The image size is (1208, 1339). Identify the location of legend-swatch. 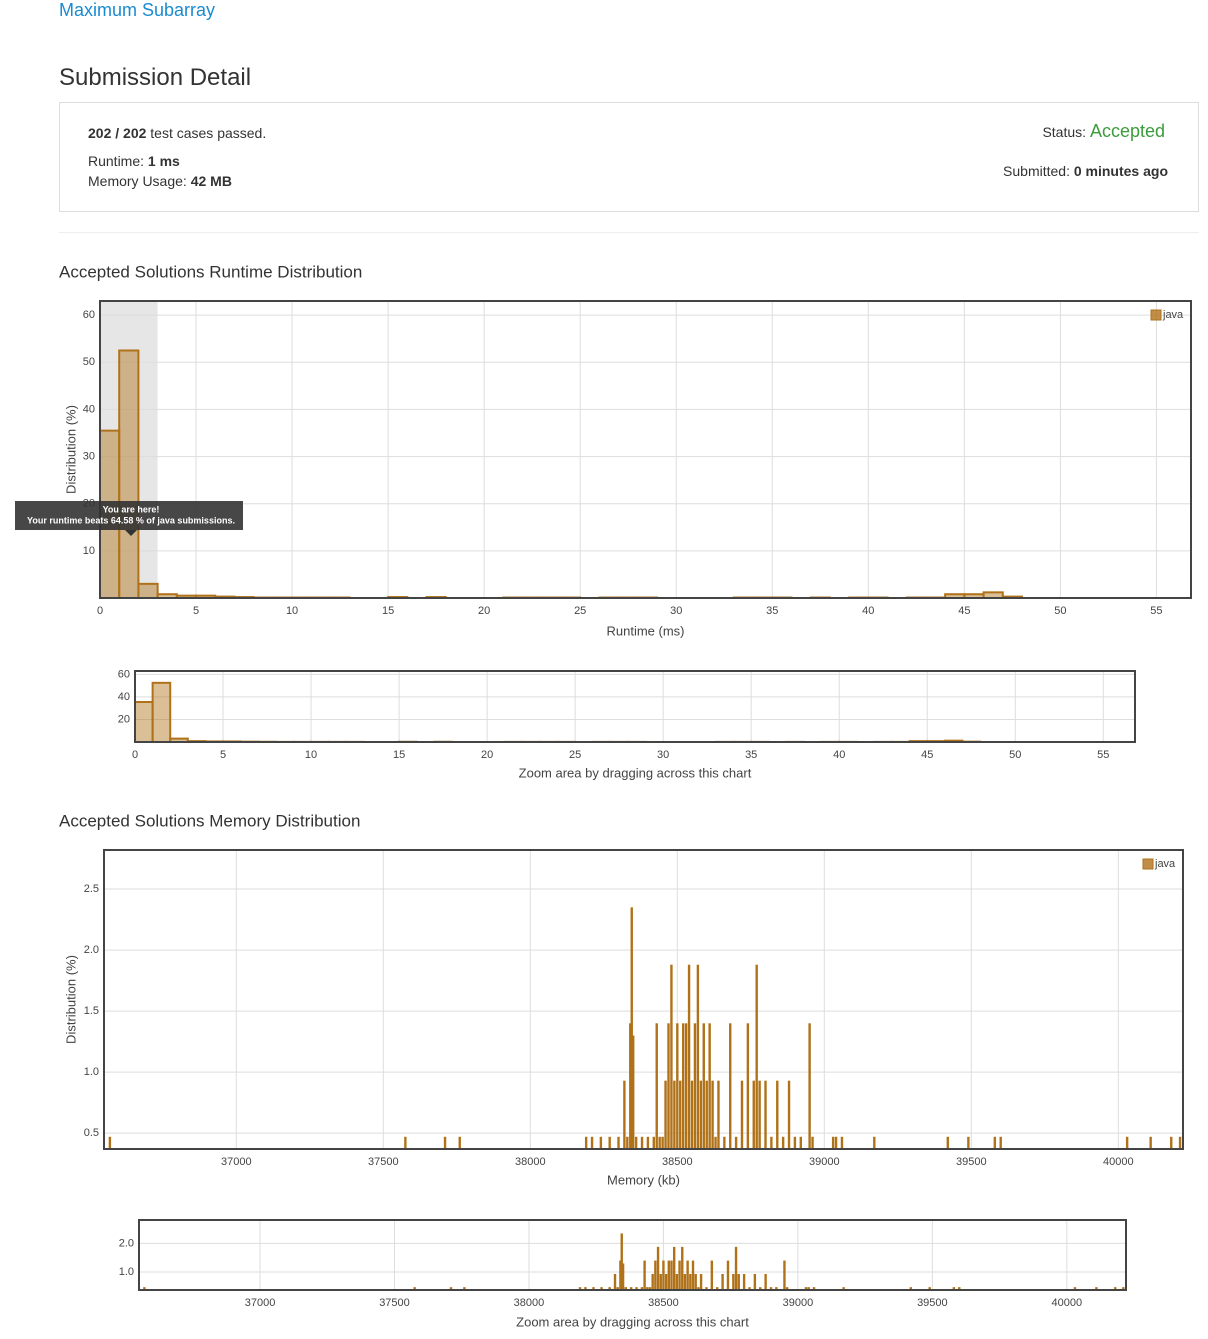
(1148, 864).